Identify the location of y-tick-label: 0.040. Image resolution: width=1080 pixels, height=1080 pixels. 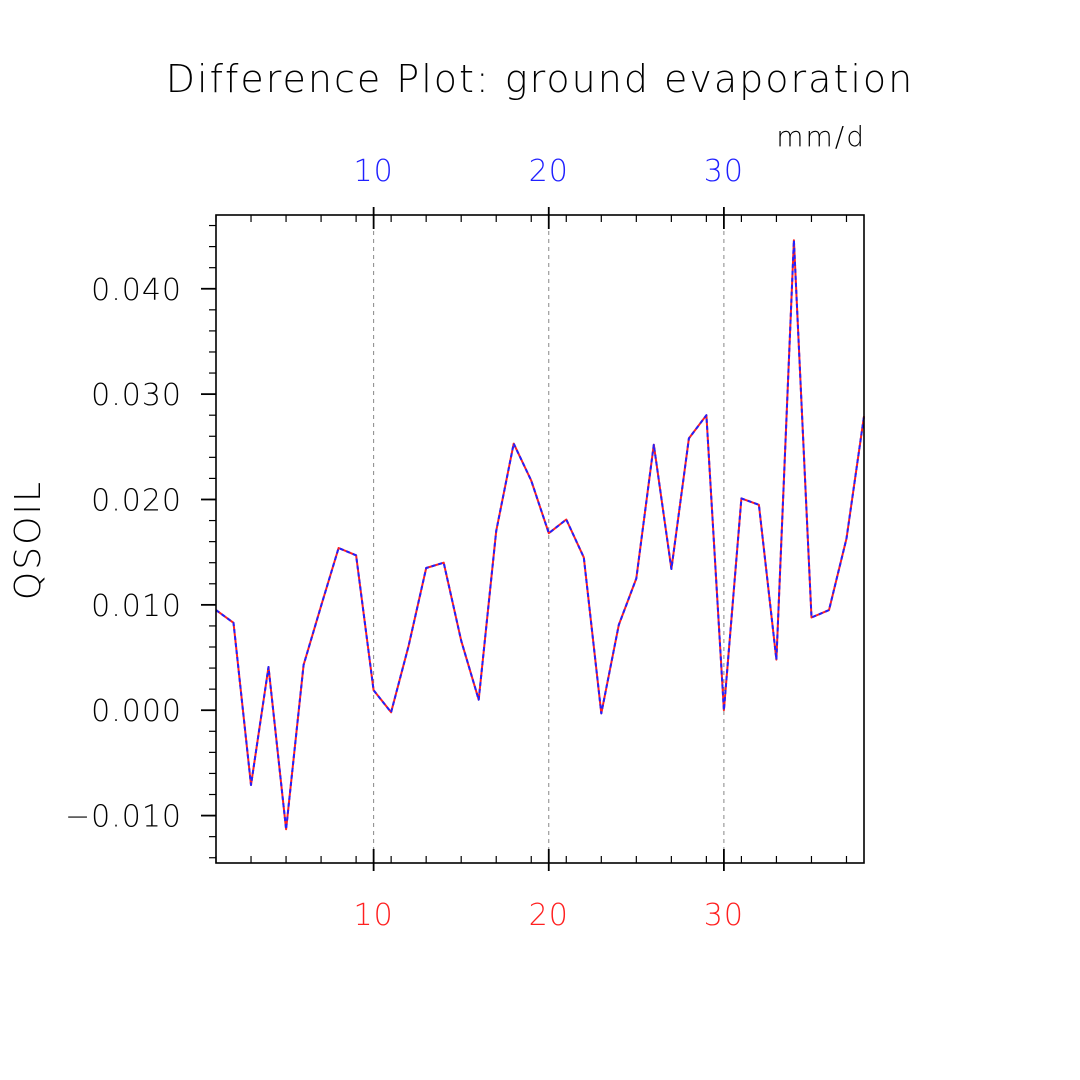
(136, 290).